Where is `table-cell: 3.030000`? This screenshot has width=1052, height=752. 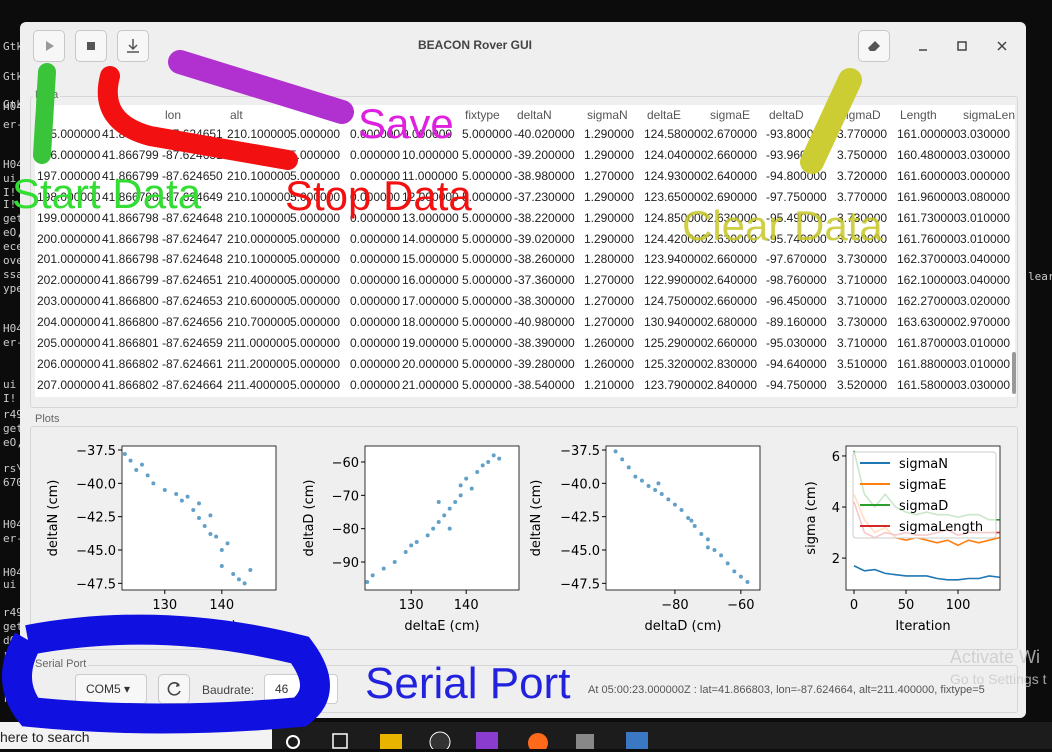
table-cell: 3.030000 is located at coordinates (985, 384).